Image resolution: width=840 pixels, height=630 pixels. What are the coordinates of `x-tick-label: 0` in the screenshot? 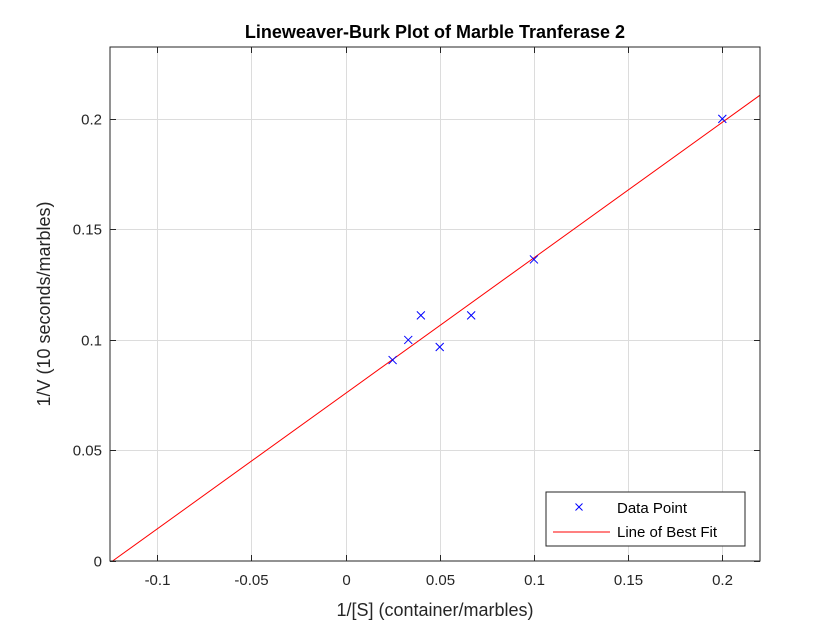 It's located at (346, 580).